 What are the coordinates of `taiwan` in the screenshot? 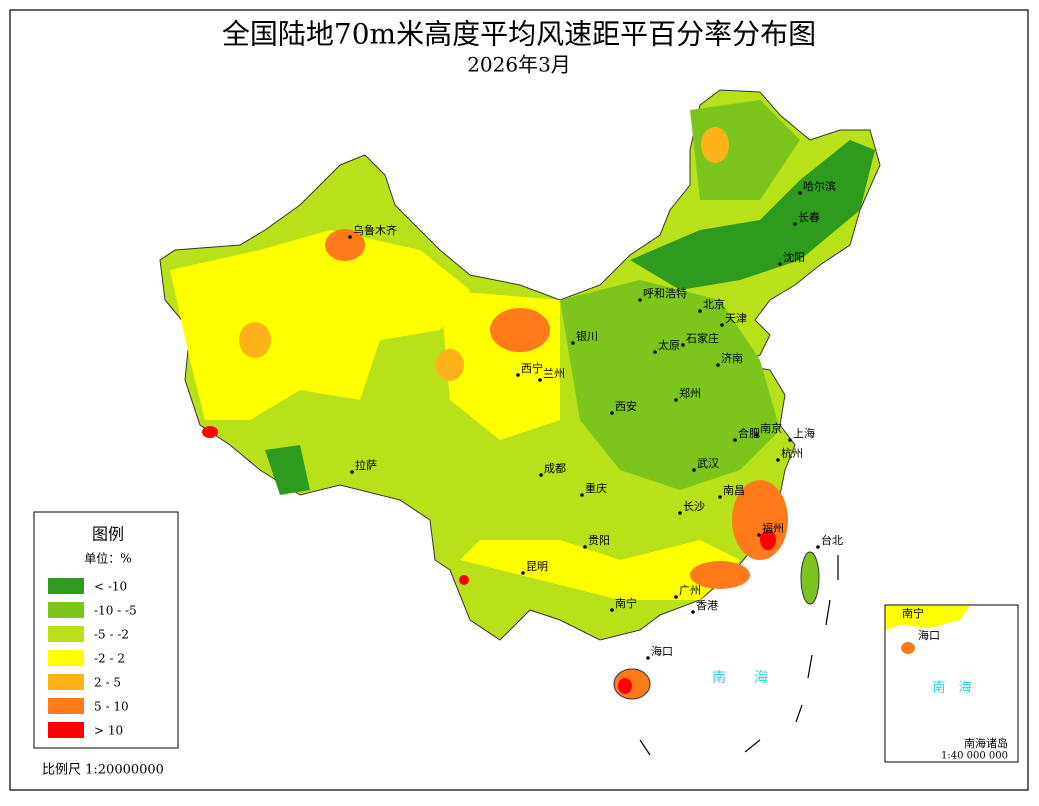 It's located at (810, 578).